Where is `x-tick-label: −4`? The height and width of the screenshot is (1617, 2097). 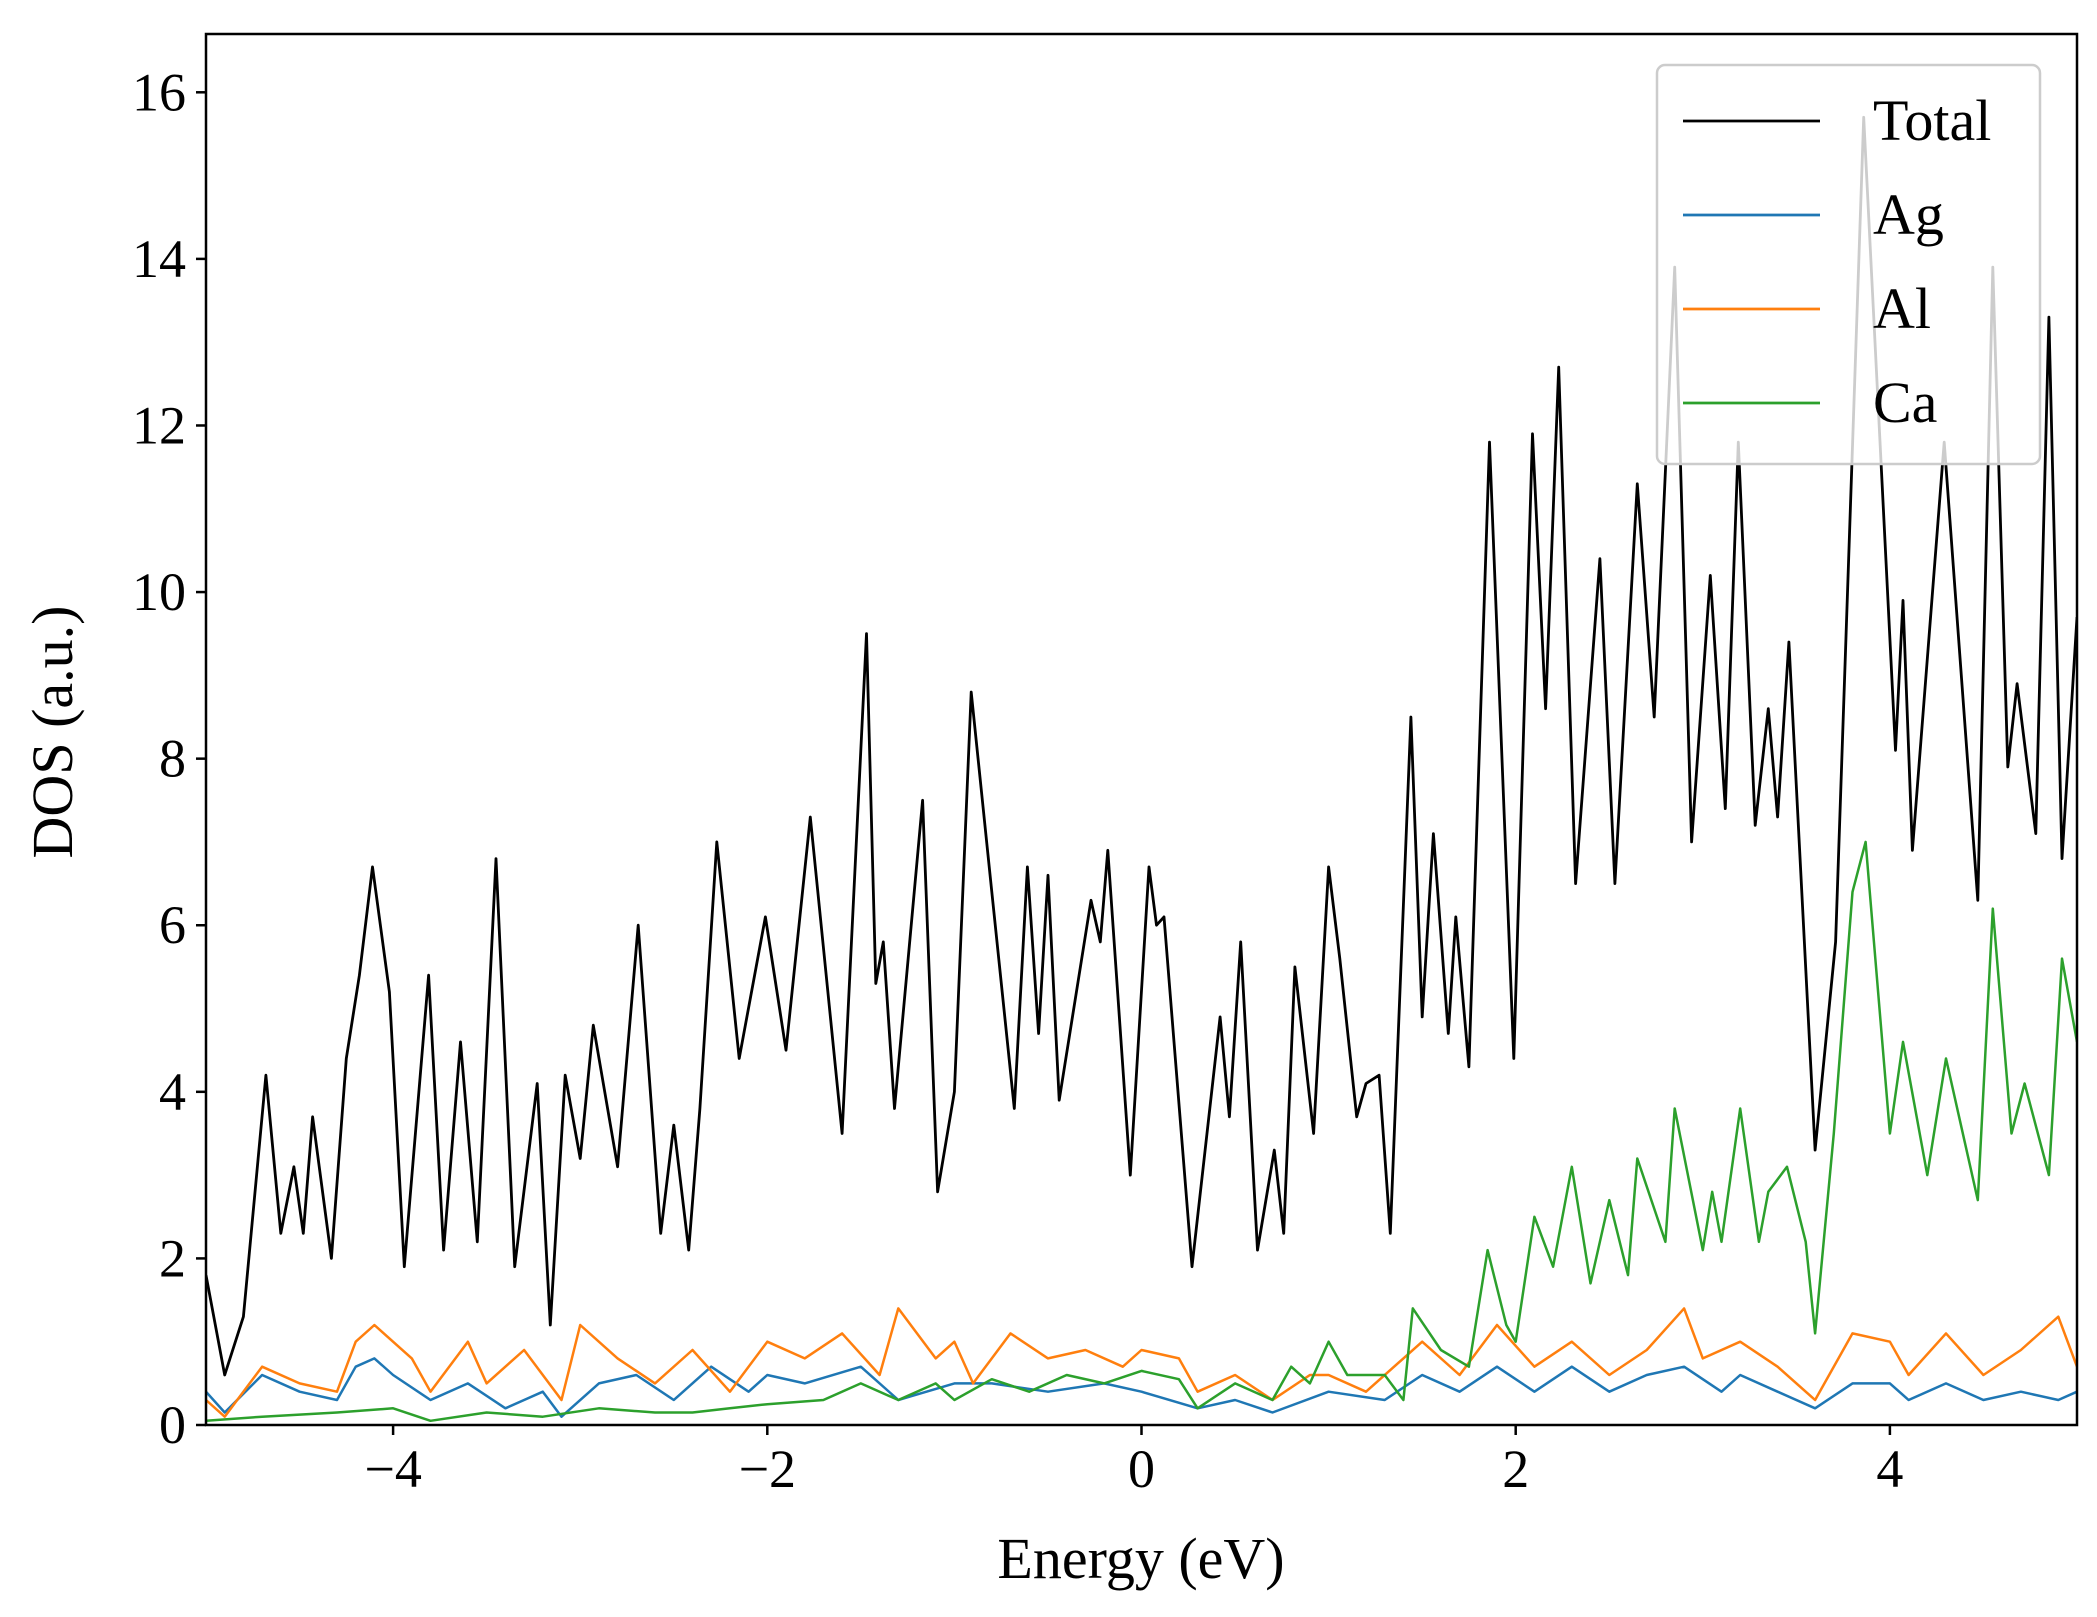
x-tick-label: −4 is located at coordinates (392, 1469).